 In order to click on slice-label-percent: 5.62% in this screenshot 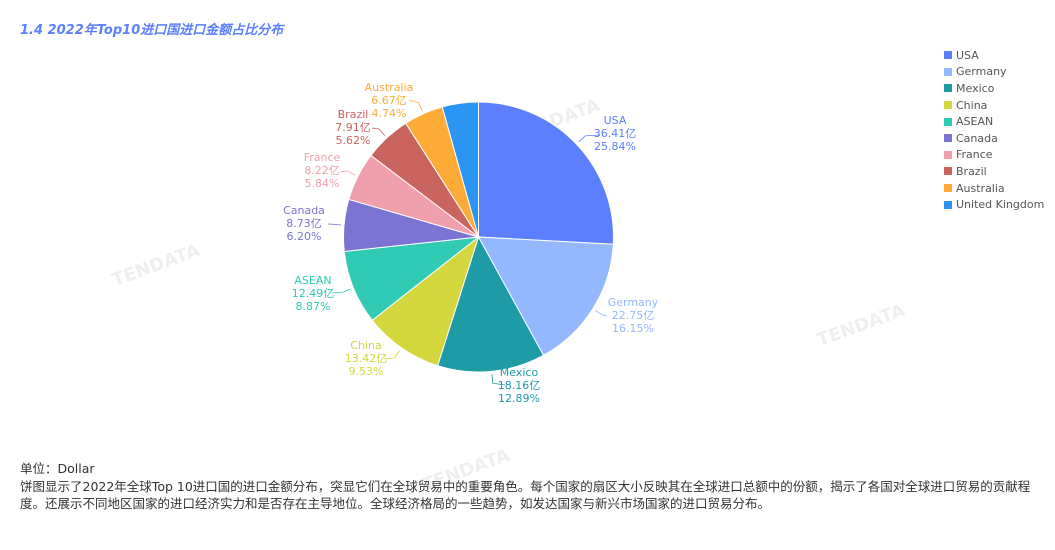, I will do `click(353, 140)`.